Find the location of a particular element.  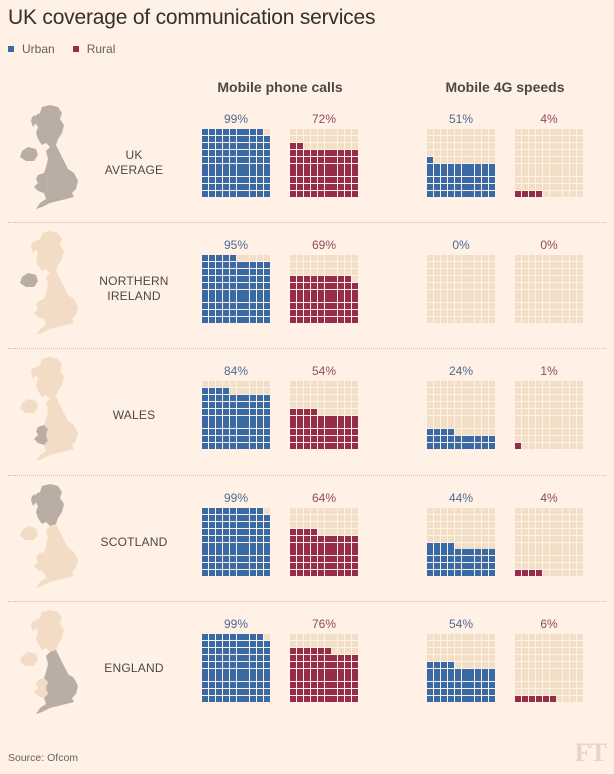

scotland-calls-urban-value-label: 99% is located at coordinates (236, 498).